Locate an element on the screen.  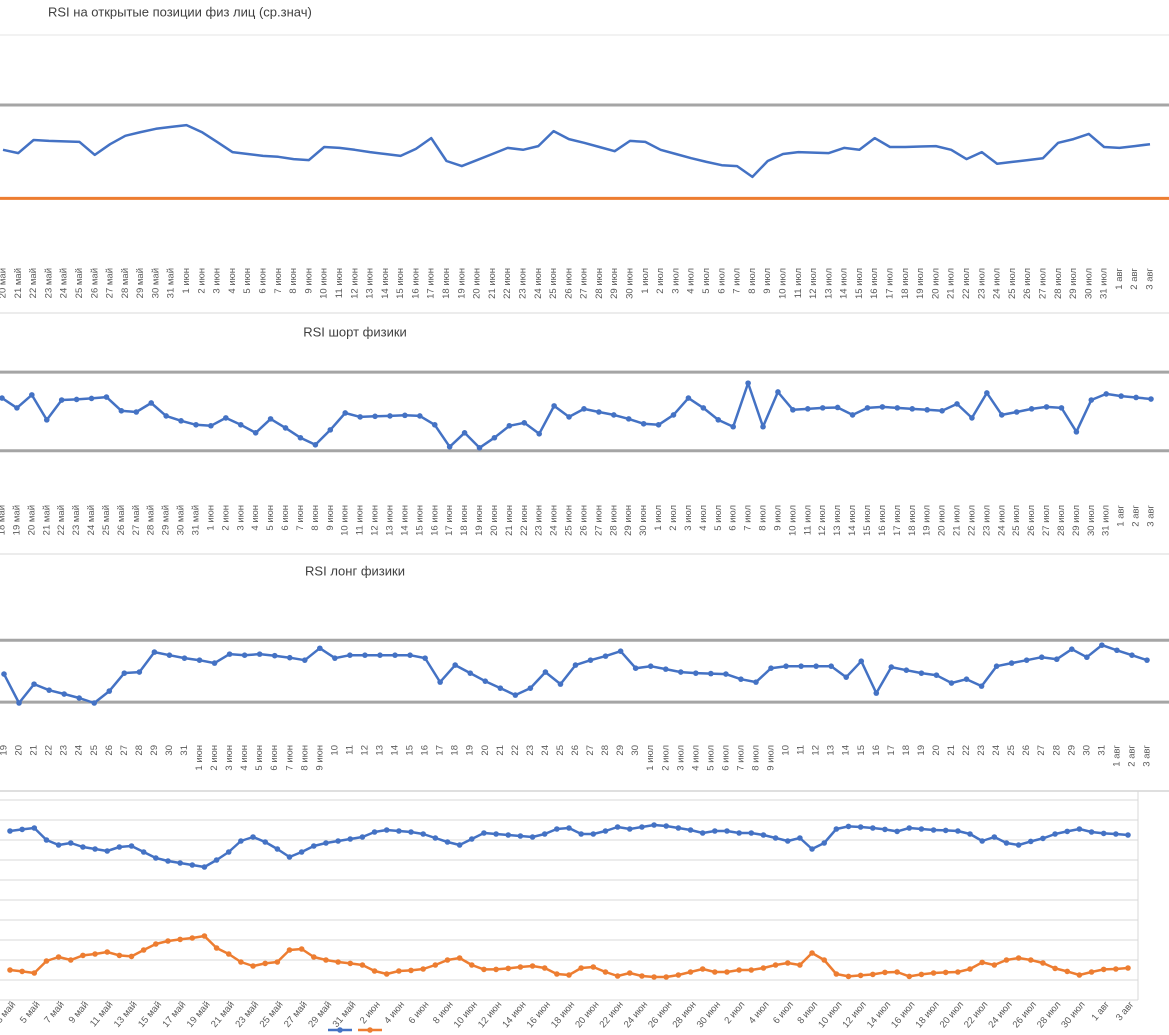
chart-title: RSI лонг физики is located at coordinates (355, 570).